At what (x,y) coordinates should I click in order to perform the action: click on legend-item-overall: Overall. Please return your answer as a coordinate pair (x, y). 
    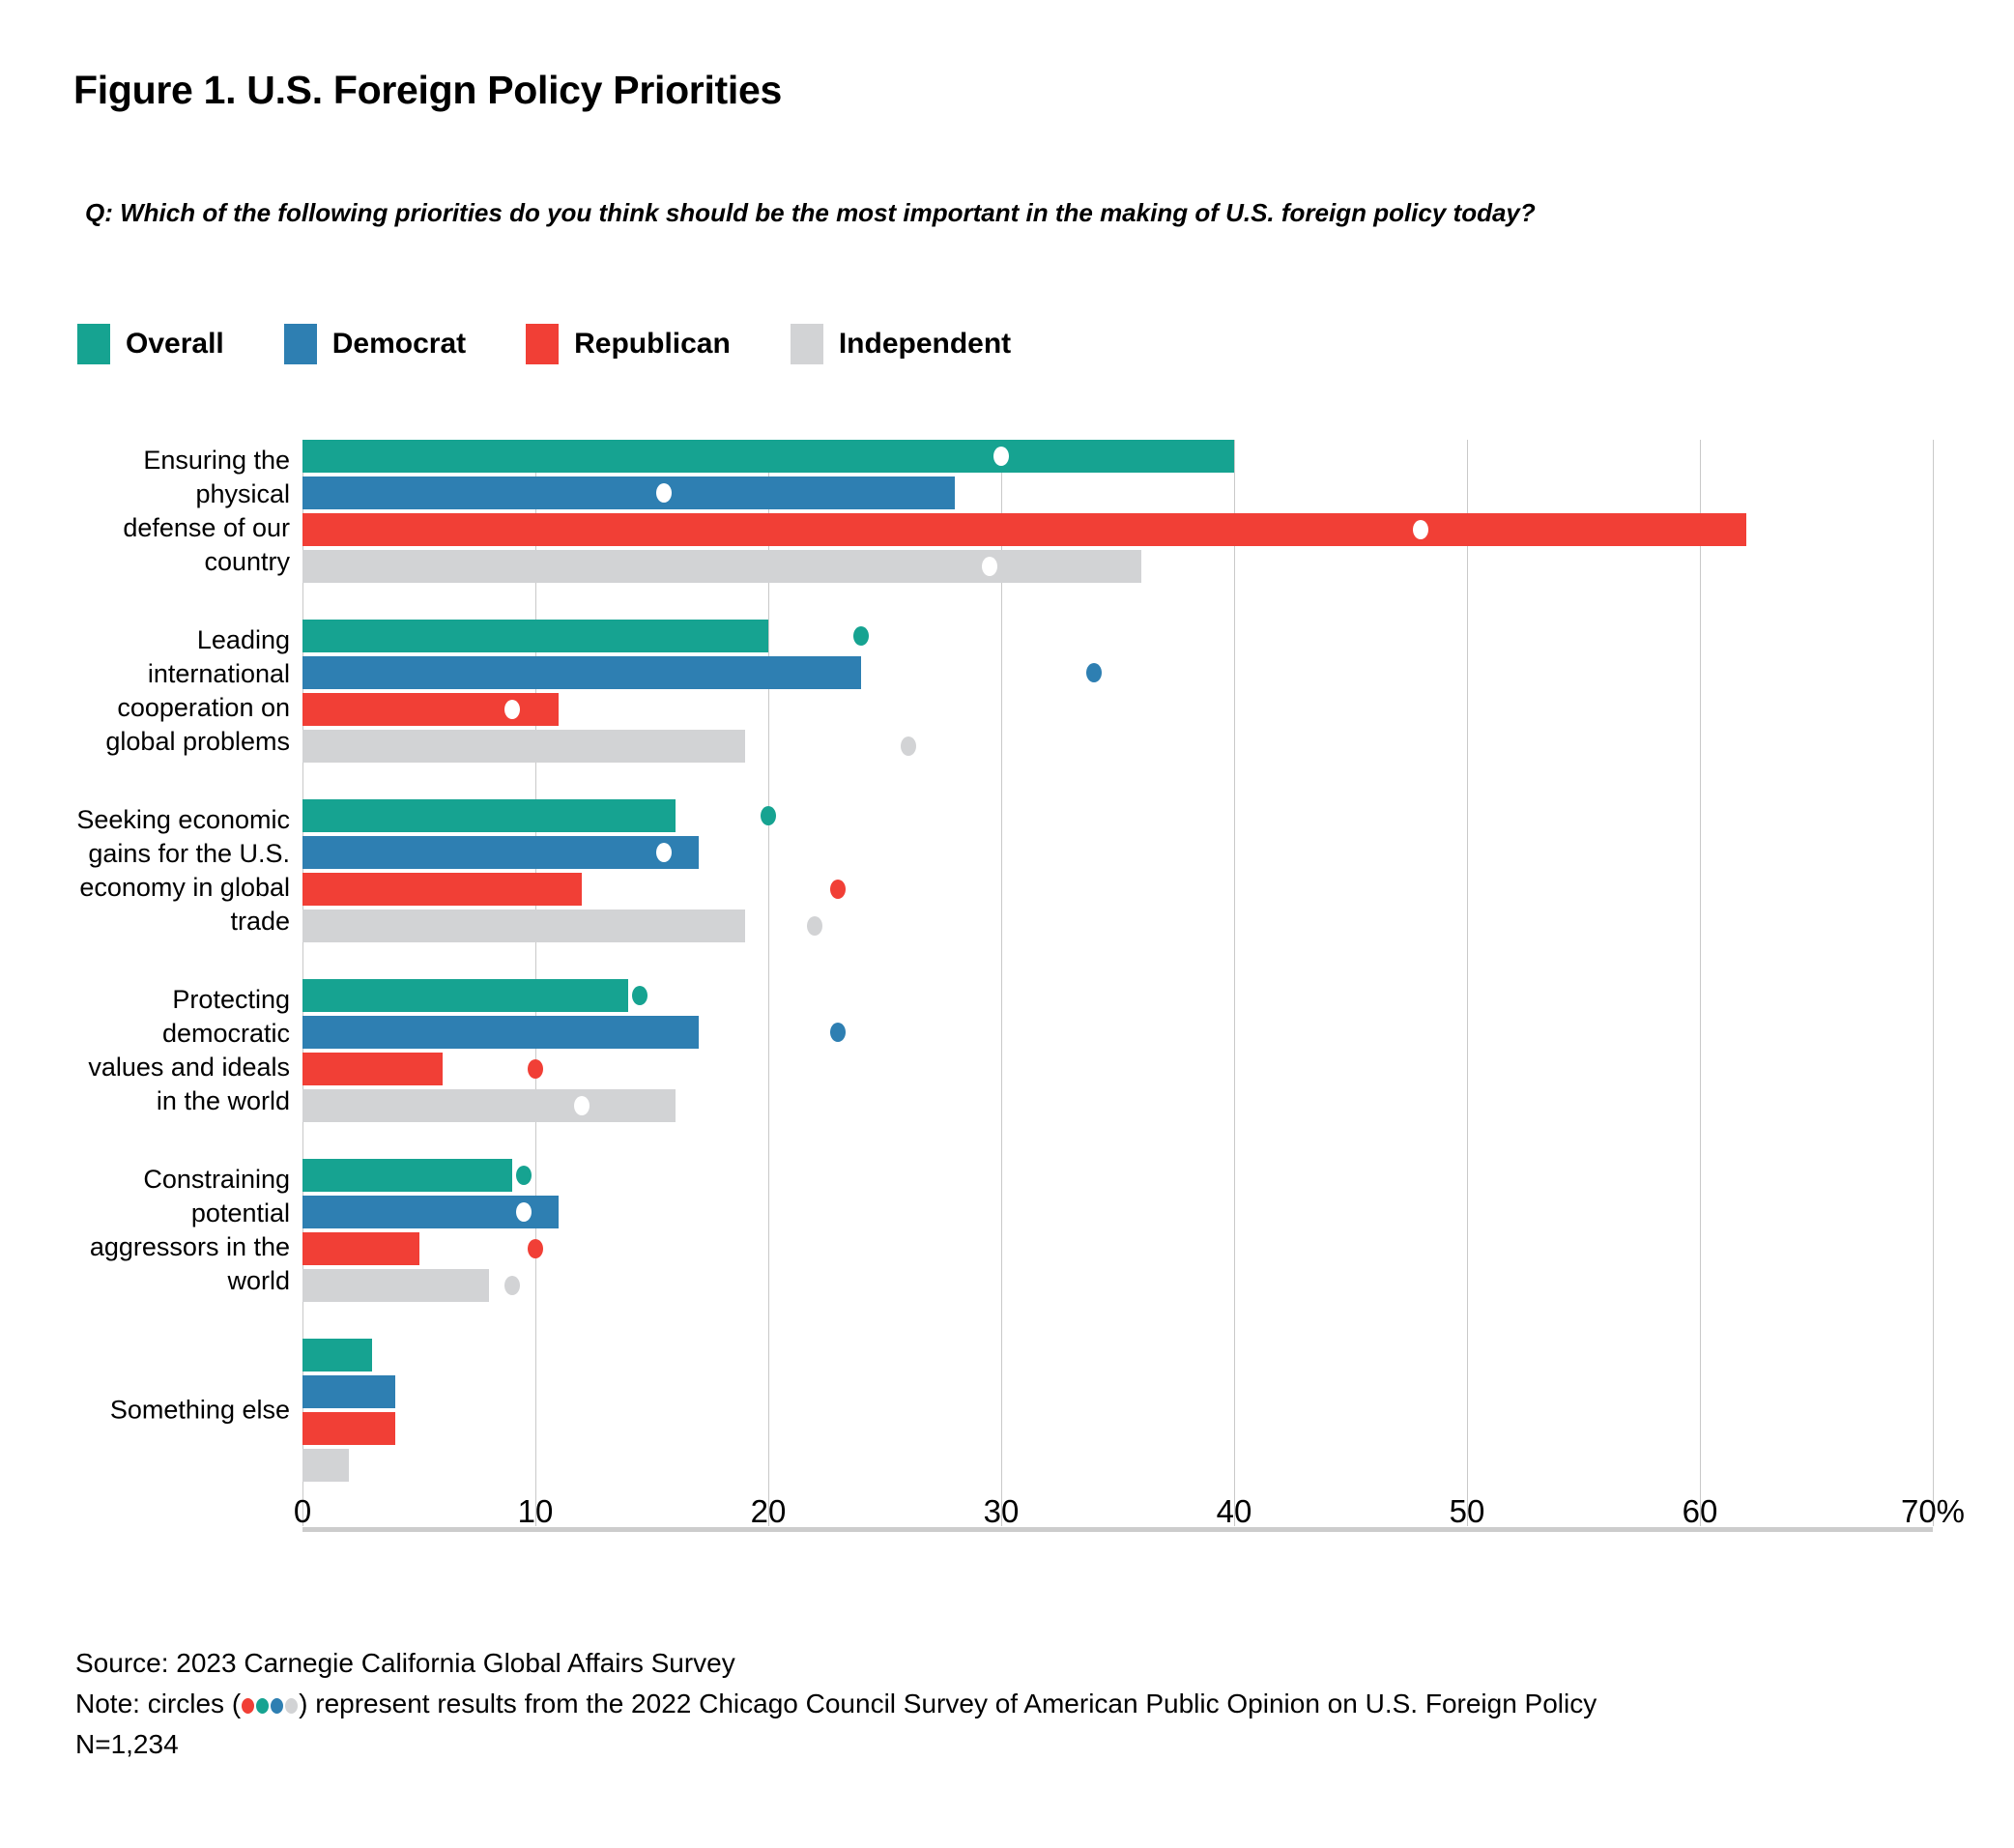
    Looking at the image, I should click on (150, 344).